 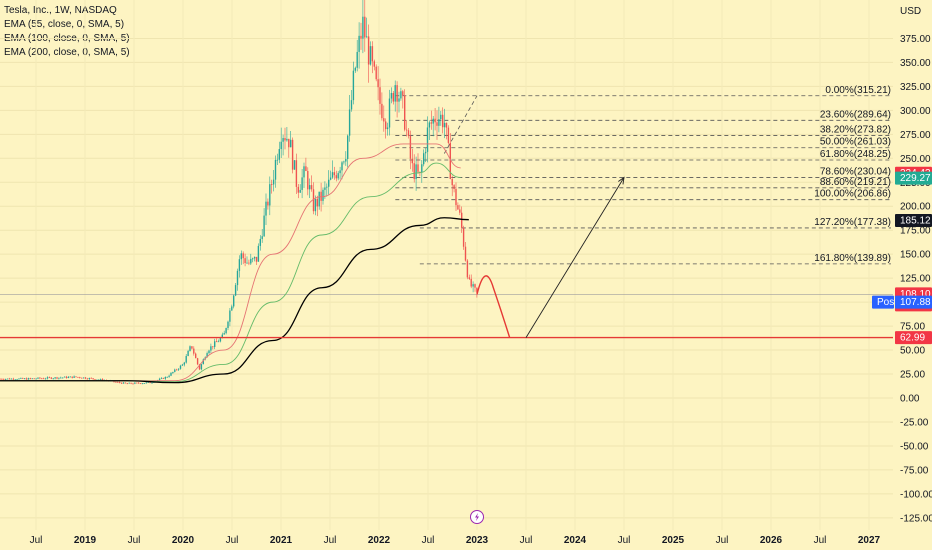 I want to click on y-tick-label: 175.00, so click(x=915, y=231).